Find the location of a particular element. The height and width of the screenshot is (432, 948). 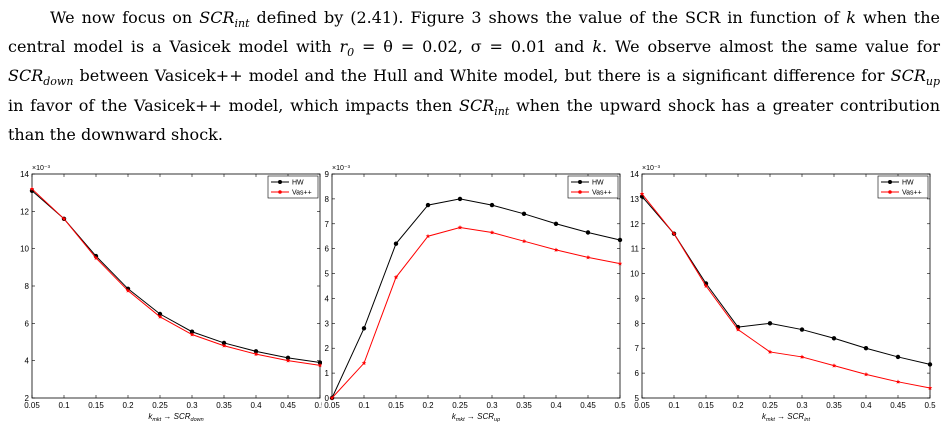

y-tick-label: 13 is located at coordinates (634, 199).